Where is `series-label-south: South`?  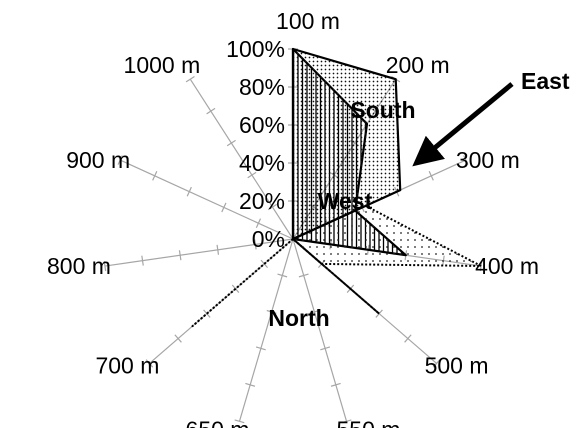
series-label-south: South is located at coordinates (382, 110).